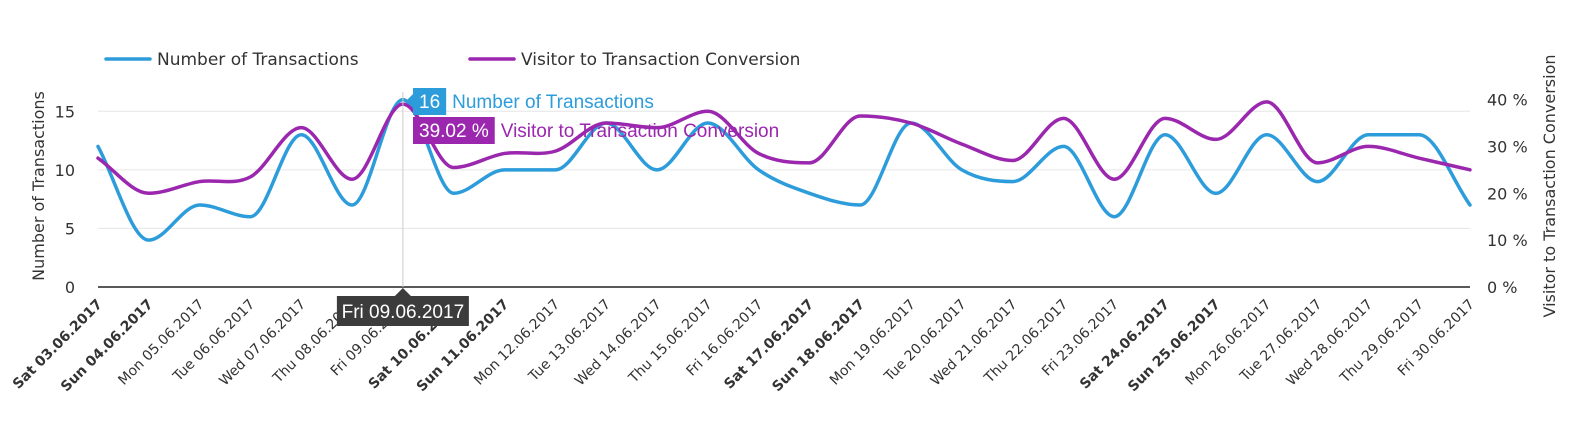 The height and width of the screenshot is (424, 1576). I want to click on tooltip-value: 16, so click(429, 102).